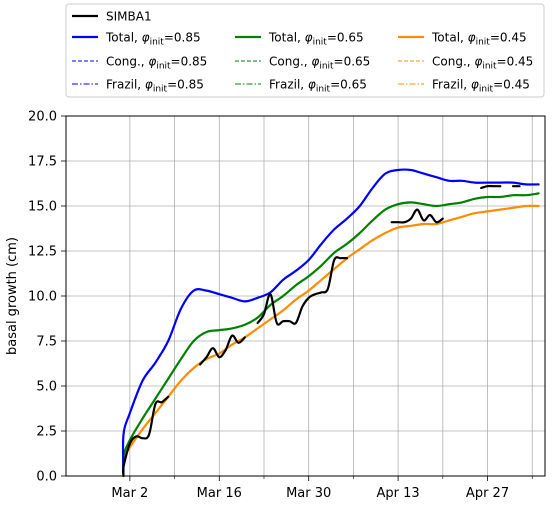 The image size is (552, 505). I want to click on y-tick-label: 5.0, so click(46, 387).